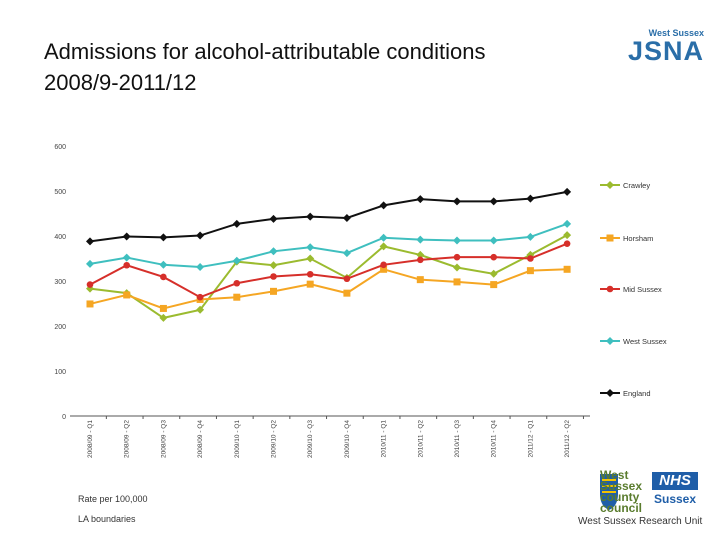 The height and width of the screenshot is (540, 720). I want to click on legend-label-west-sussex: West Sussex, so click(645, 341).